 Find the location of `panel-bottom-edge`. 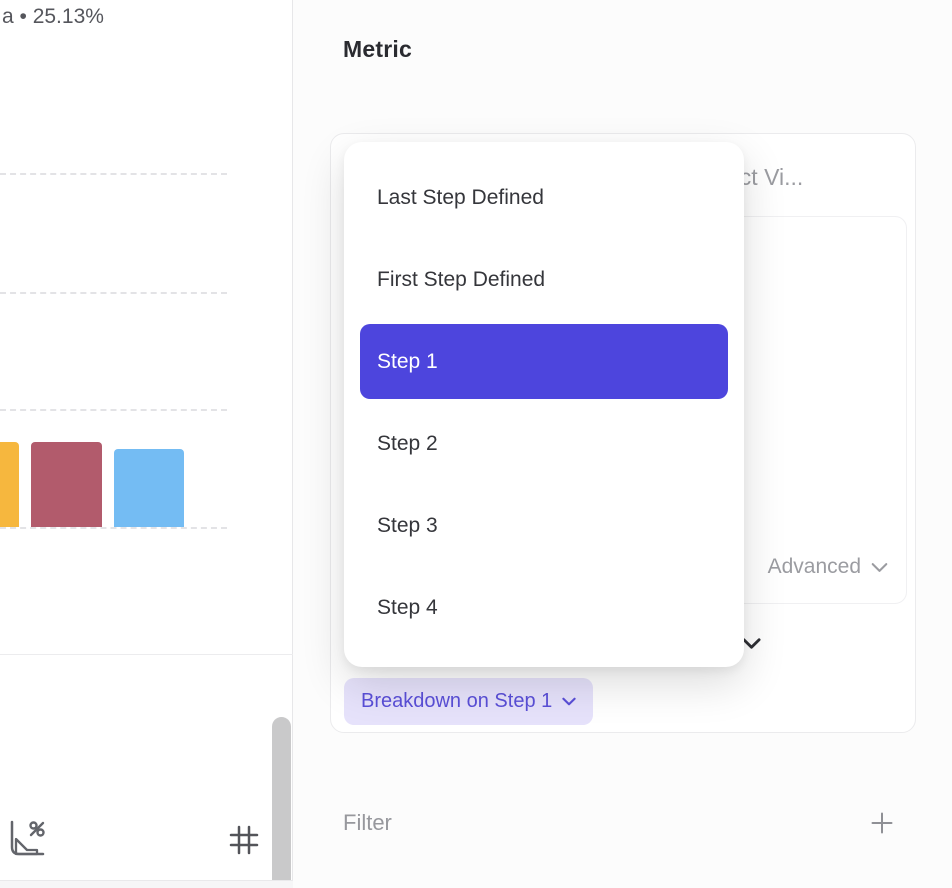

panel-bottom-edge is located at coordinates (146, 884).